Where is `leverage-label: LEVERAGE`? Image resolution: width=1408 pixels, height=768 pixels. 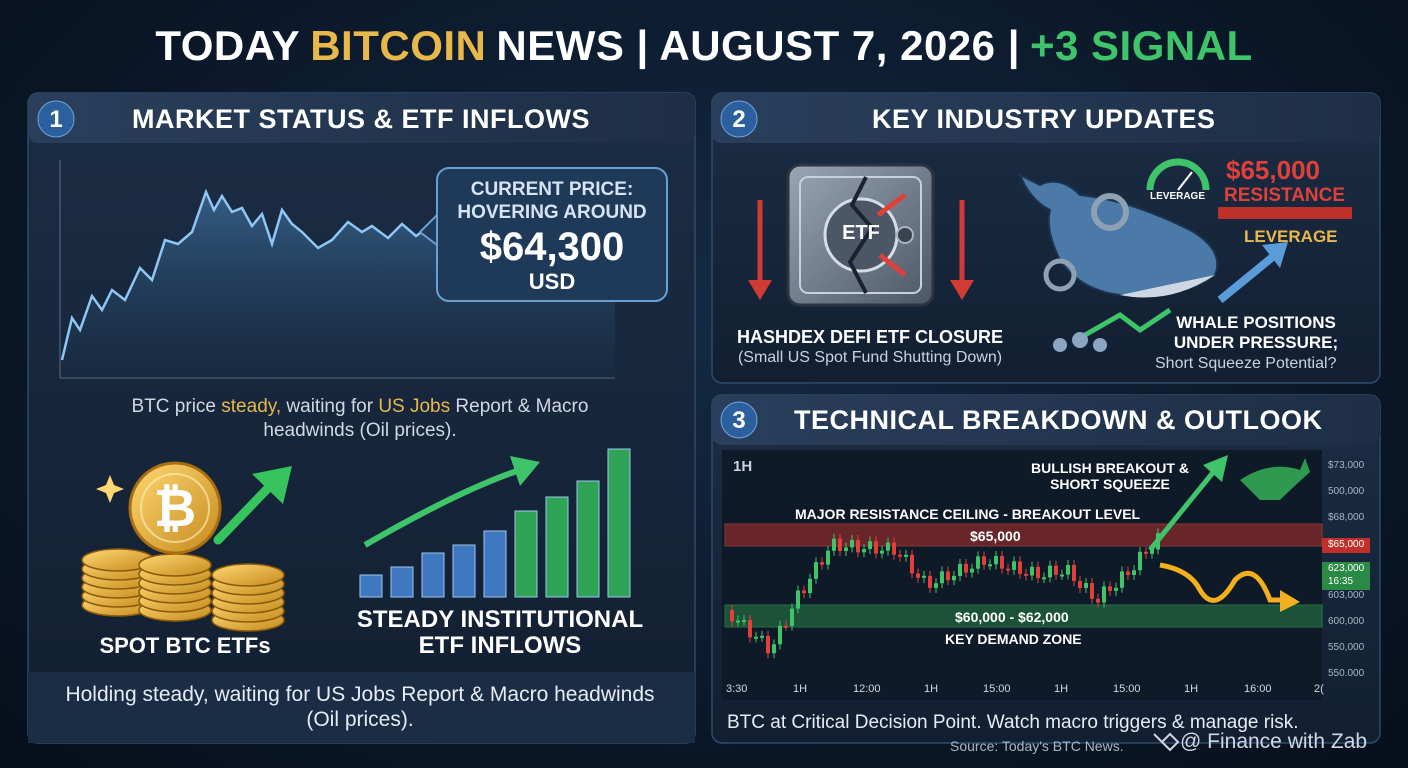
leverage-label: LEVERAGE is located at coordinates (1291, 236).